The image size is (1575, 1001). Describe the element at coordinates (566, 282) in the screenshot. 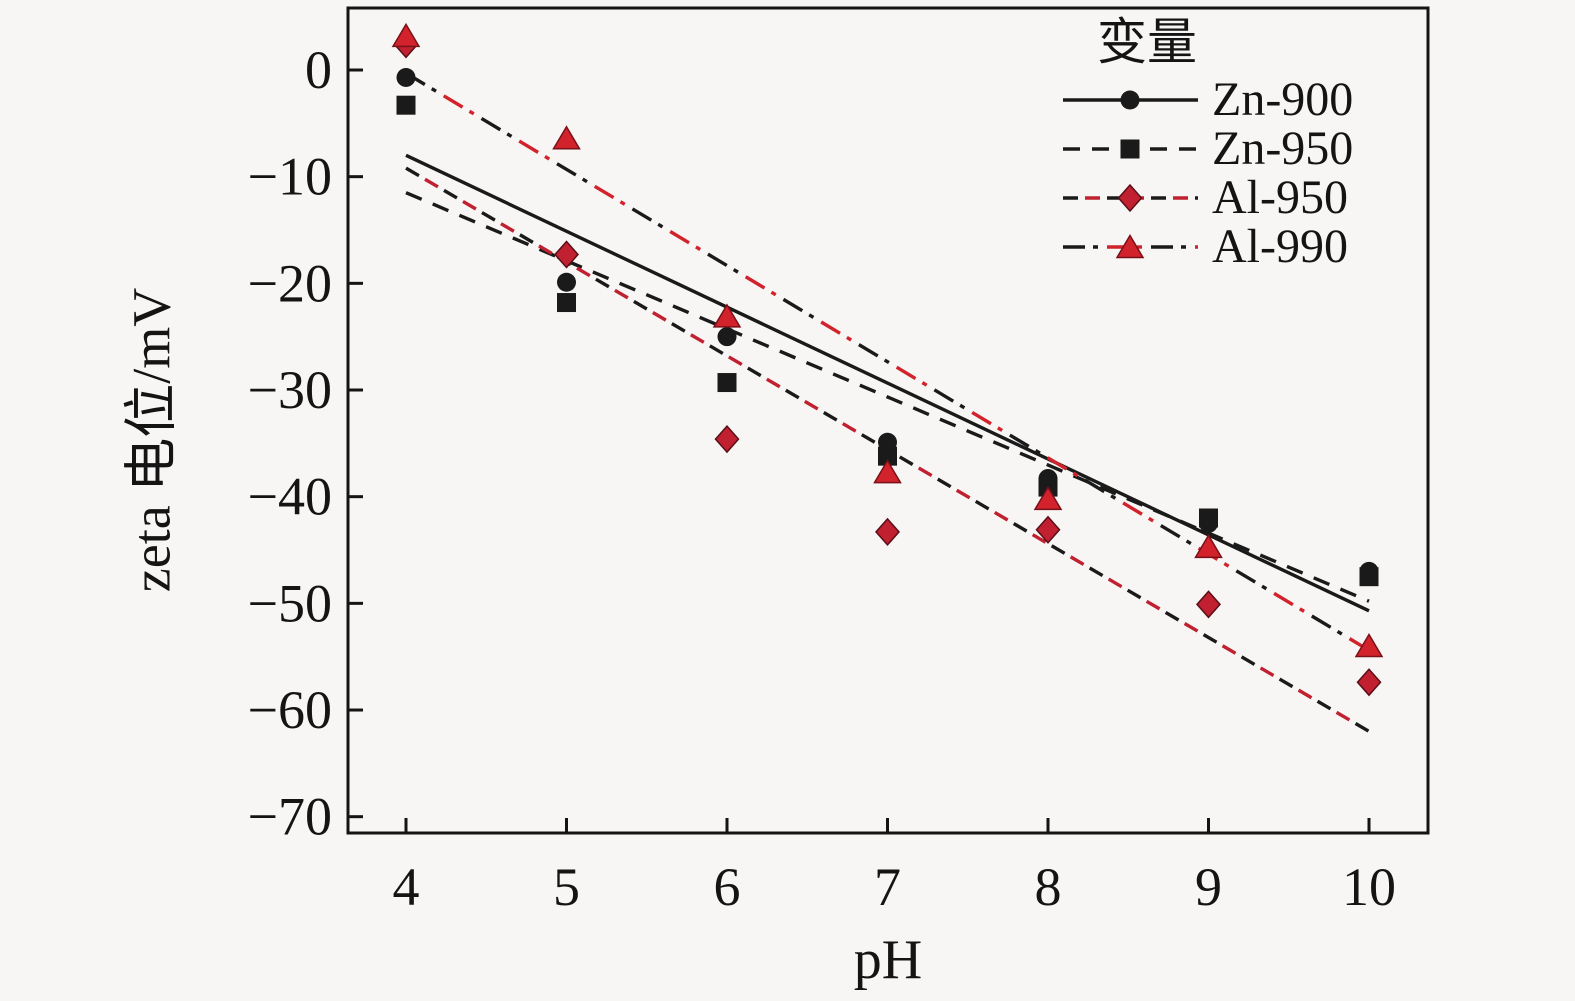

I see `marker-zn-900-ph5` at that location.